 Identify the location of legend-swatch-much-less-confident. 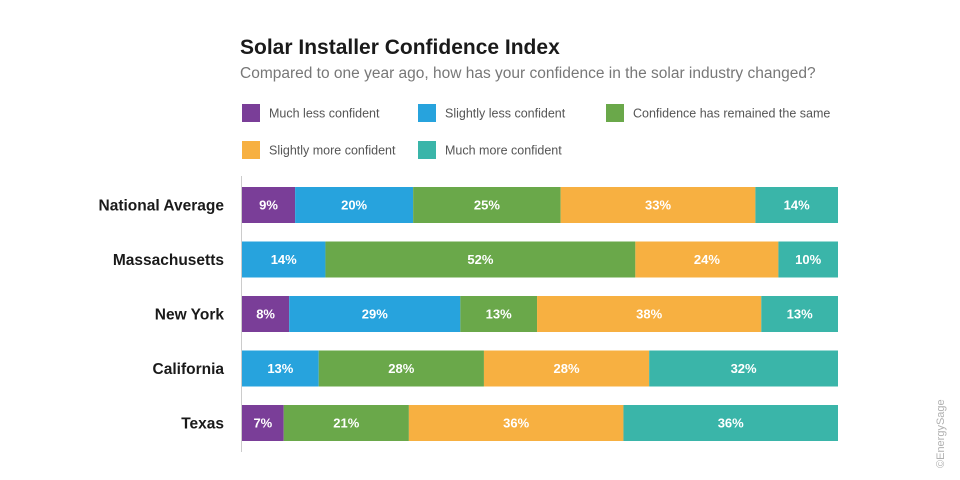
(251, 113).